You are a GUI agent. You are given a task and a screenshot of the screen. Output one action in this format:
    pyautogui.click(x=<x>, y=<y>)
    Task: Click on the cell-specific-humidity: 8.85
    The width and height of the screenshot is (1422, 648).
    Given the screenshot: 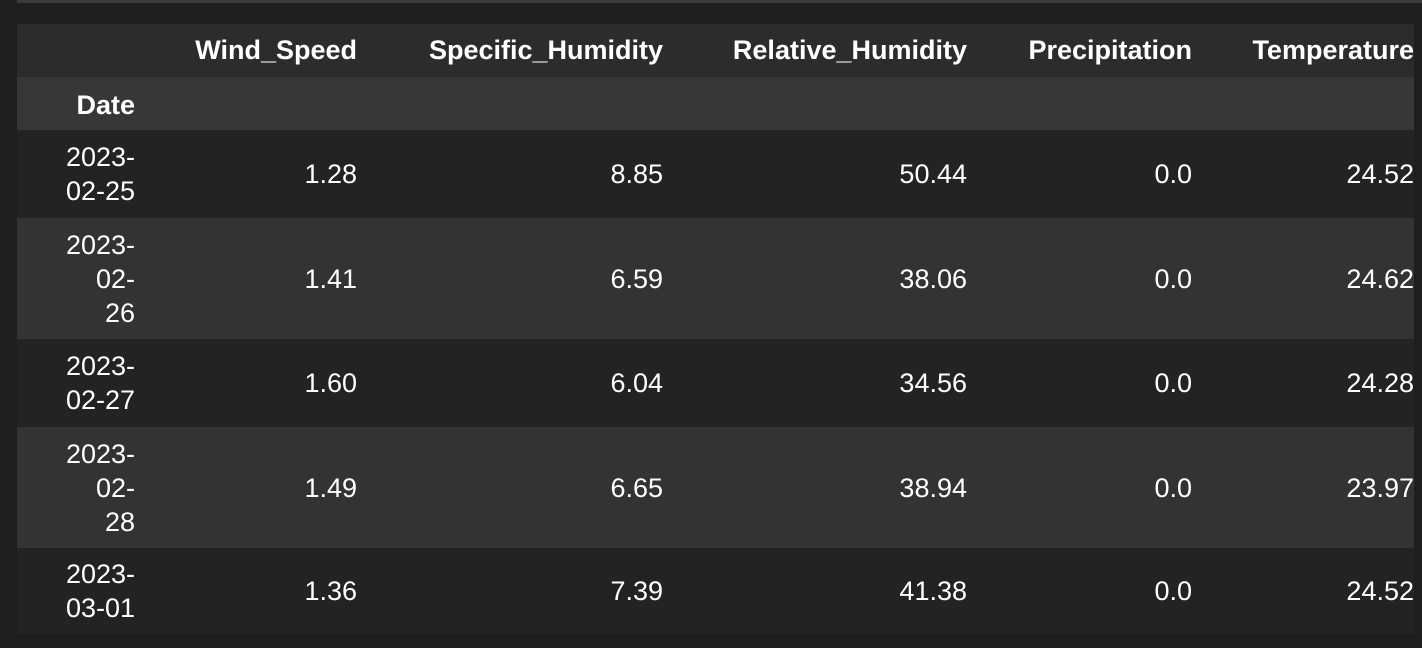 What is the action you would take?
    pyautogui.click(x=636, y=174)
    